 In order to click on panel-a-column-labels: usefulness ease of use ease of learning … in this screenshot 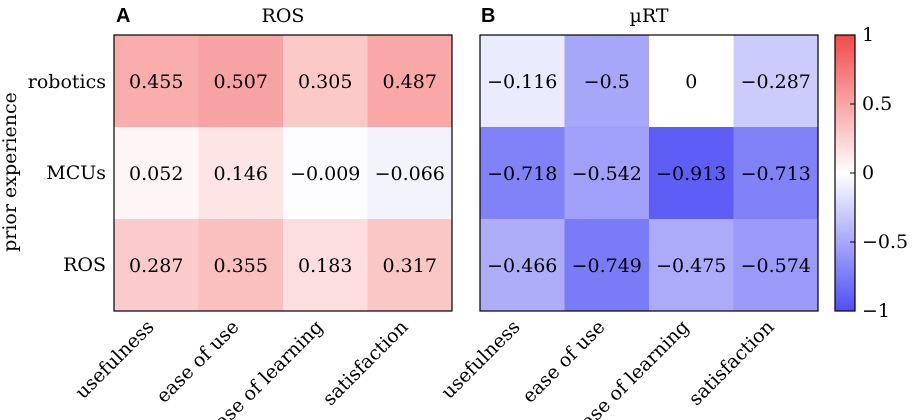, I will do `click(241, 368)`.